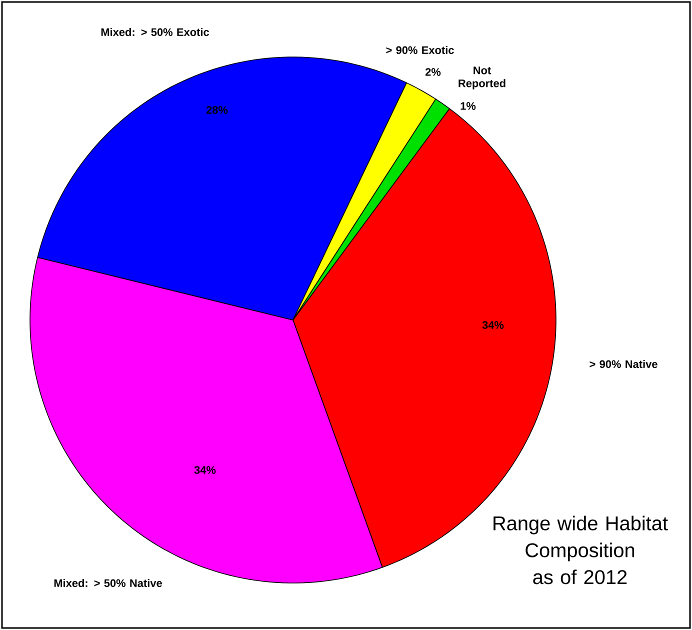  I want to click on data-label: 28%, so click(217, 110).